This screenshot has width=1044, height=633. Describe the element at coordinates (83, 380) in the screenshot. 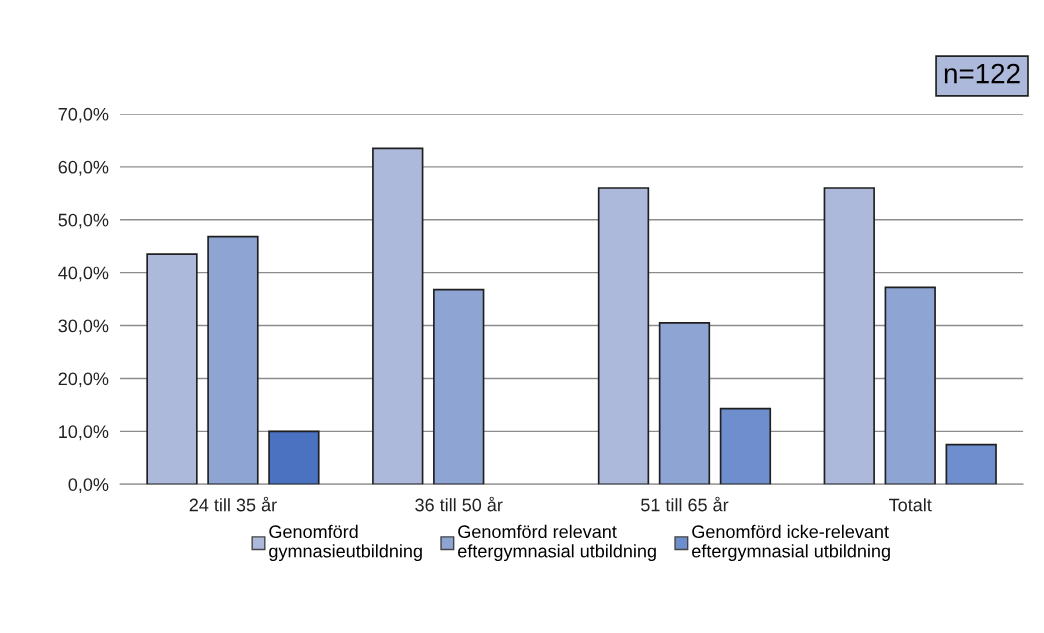

I see `y-tick-label: 20,0%` at that location.